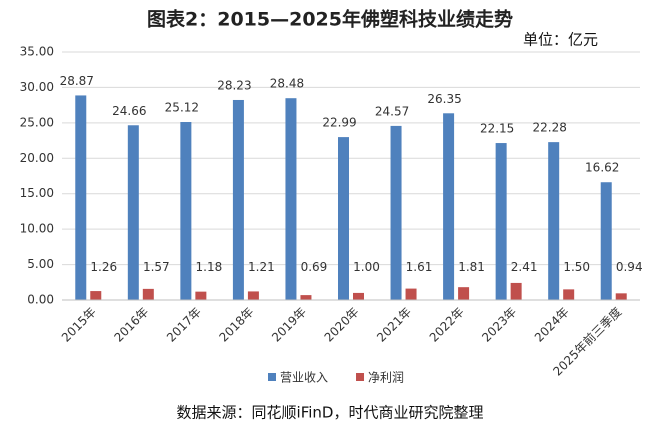  What do you see at coordinates (560, 40) in the screenshot?
I see `unit-label: 单位：亿元` at bounding box center [560, 40].